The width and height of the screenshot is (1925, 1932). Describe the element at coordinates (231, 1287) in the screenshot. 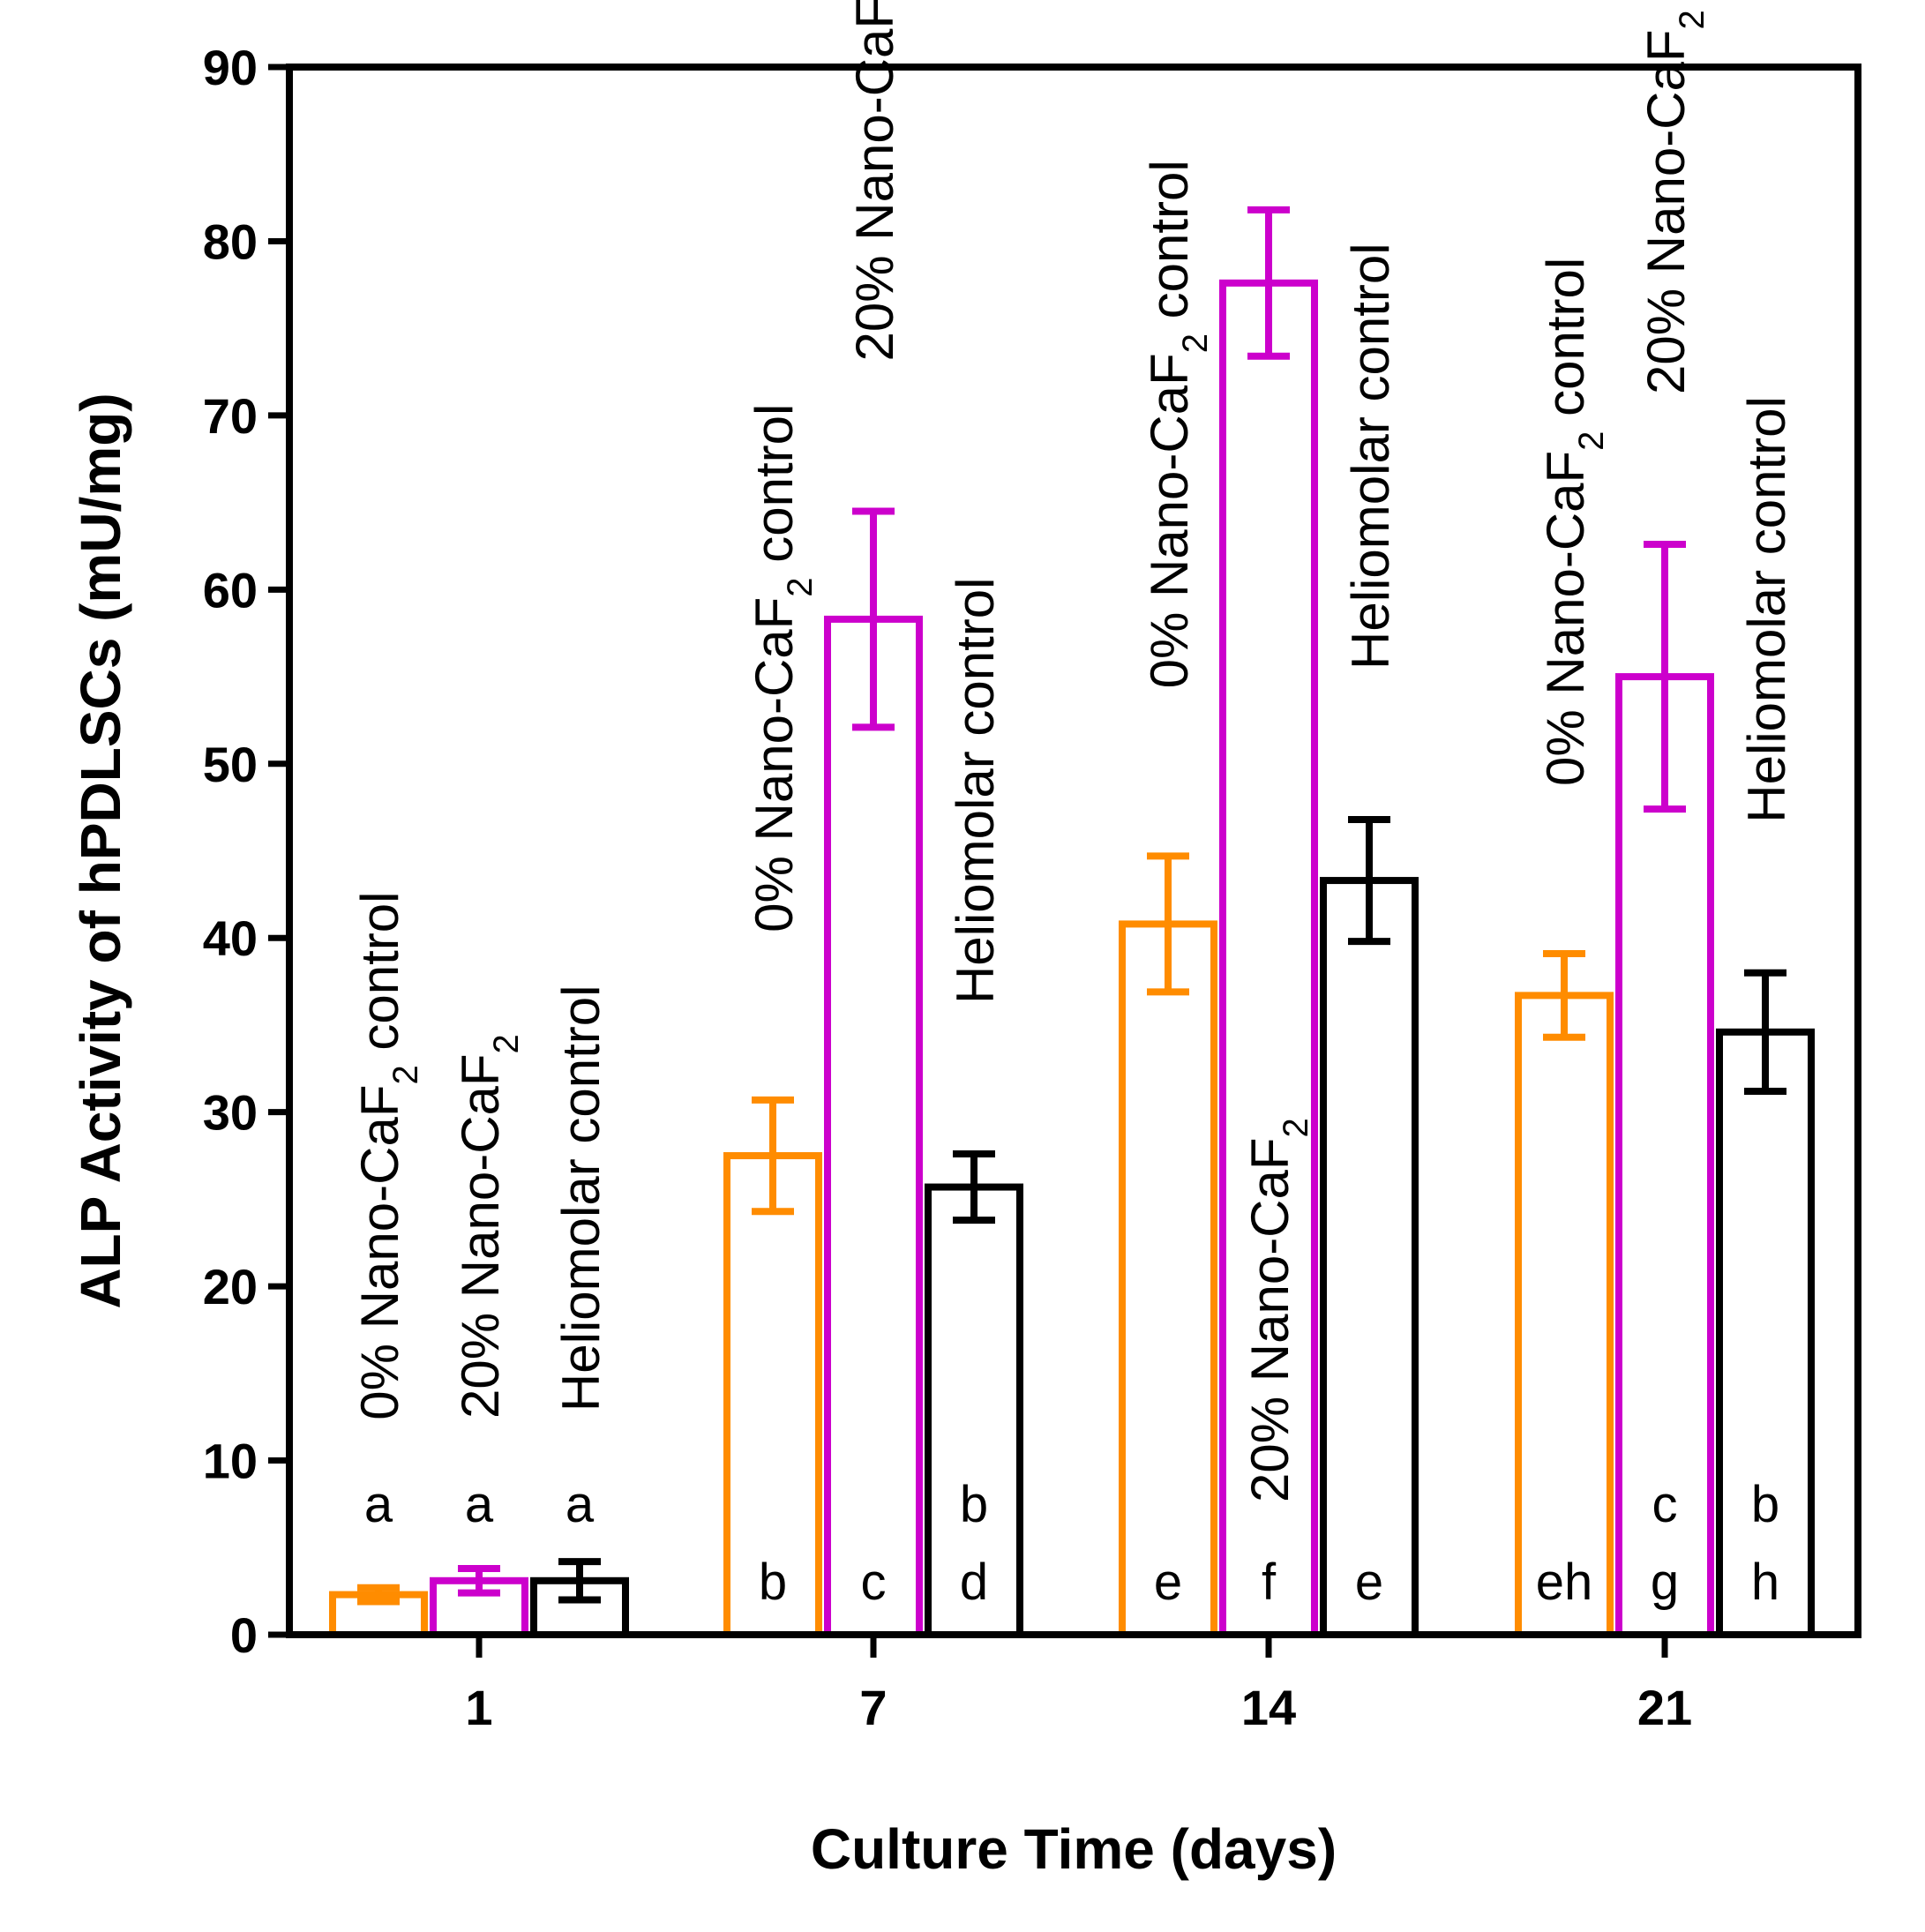

I see `y-tick-label: 20` at that location.